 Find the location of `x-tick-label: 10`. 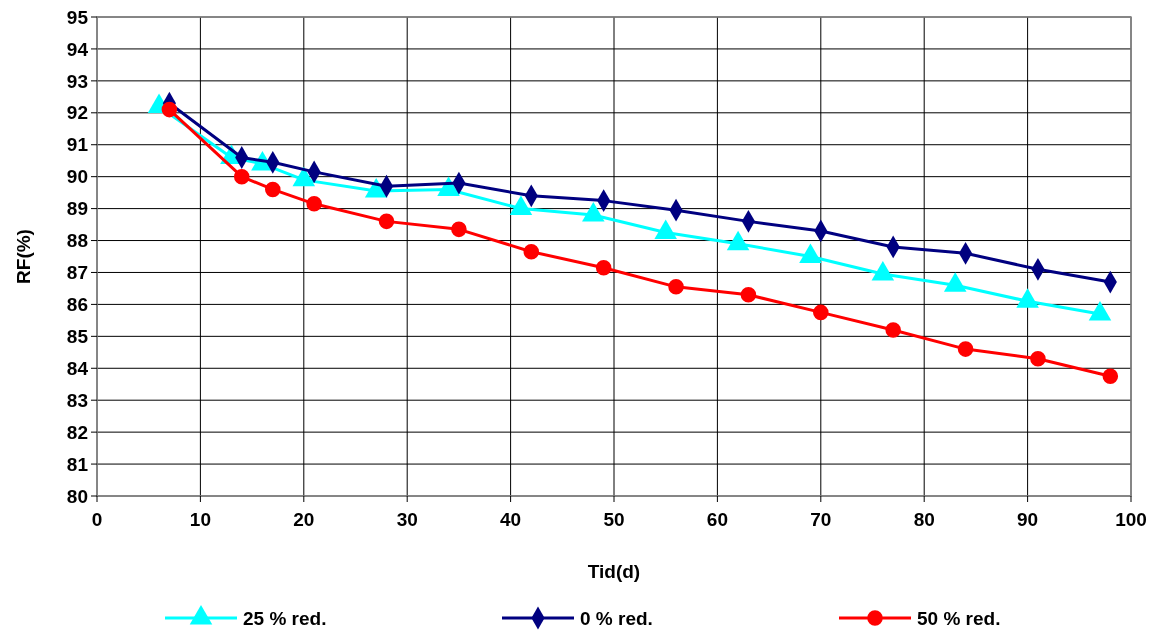

x-tick-label: 10 is located at coordinates (200, 519).